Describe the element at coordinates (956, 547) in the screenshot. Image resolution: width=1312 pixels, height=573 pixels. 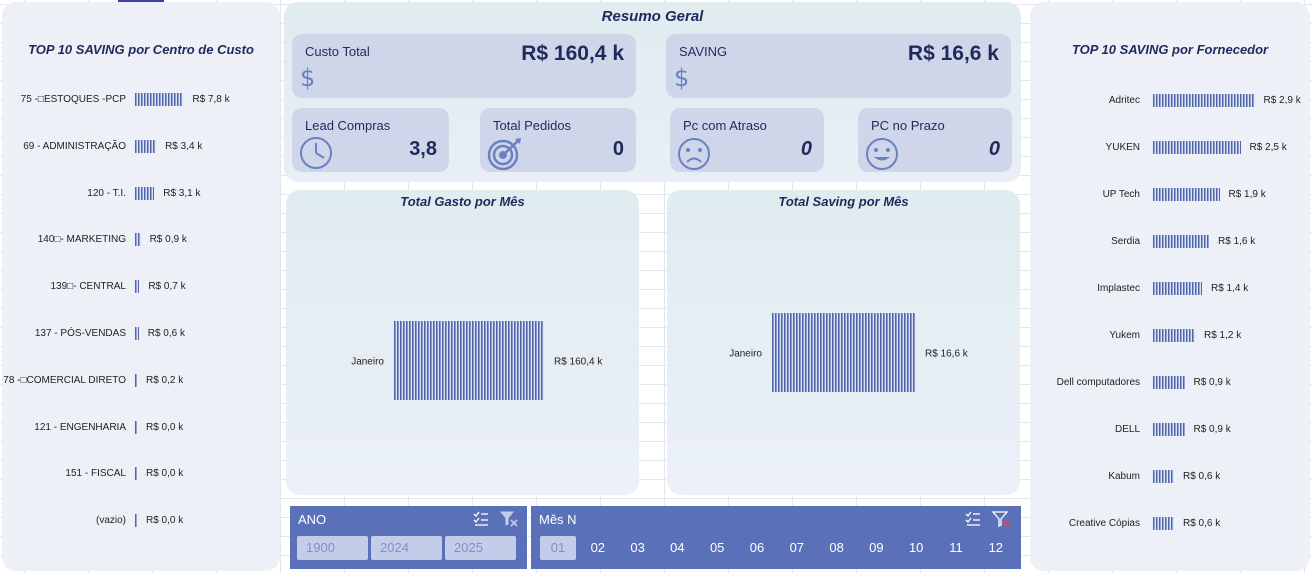
I see `slicer-item-11: 11` at that location.